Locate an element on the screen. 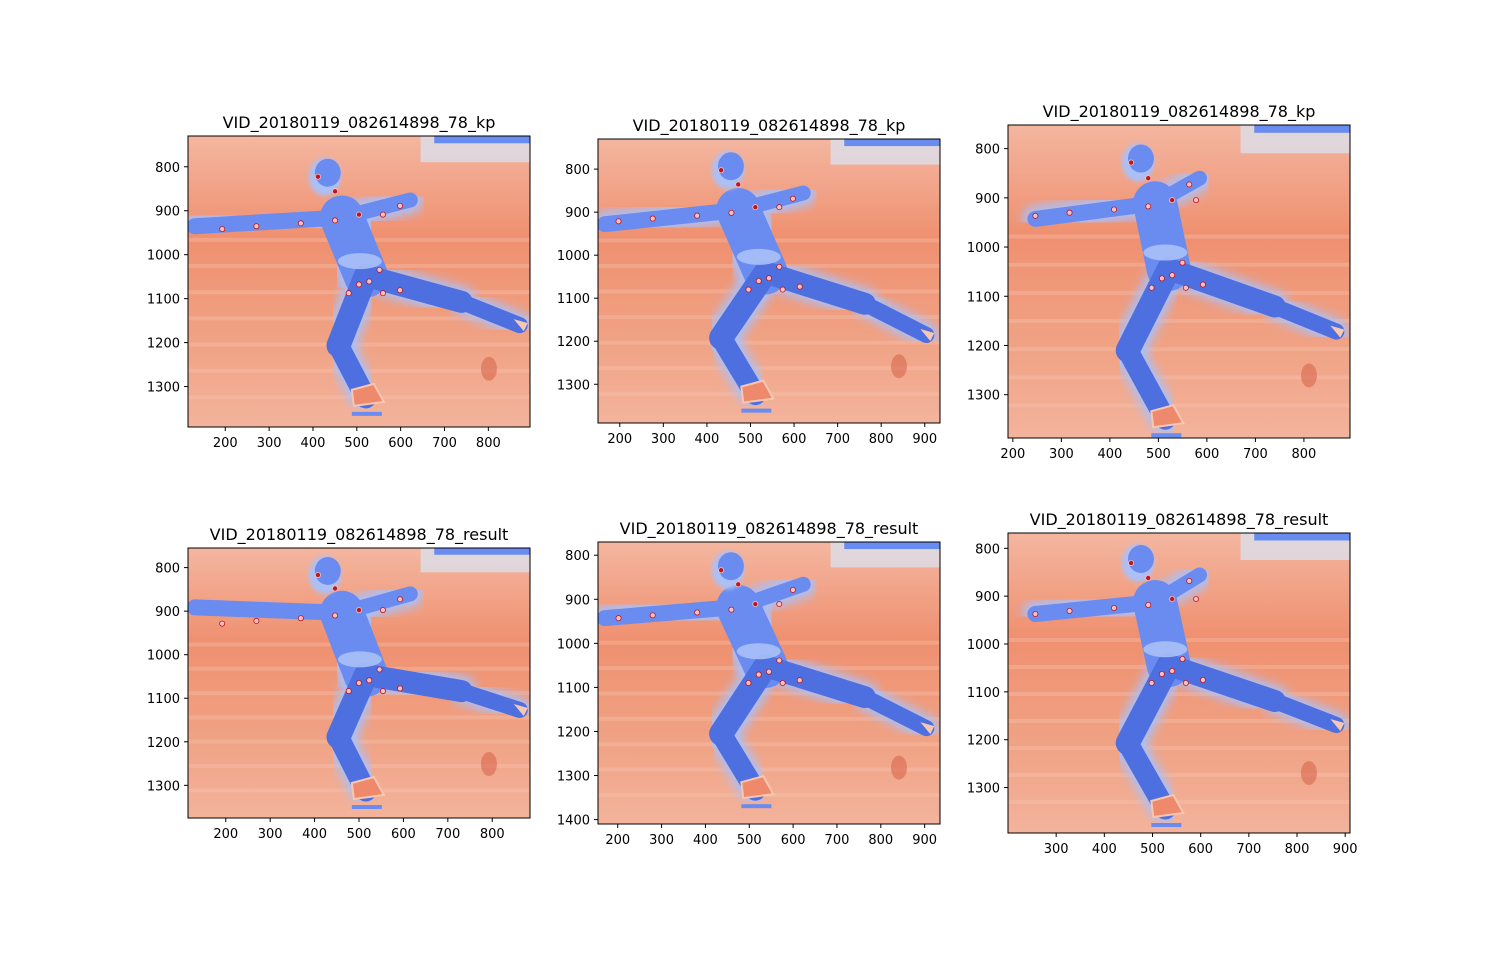 The image size is (1500, 955). panel-title: VID_20180119_082614898_78_result is located at coordinates (1179, 520).